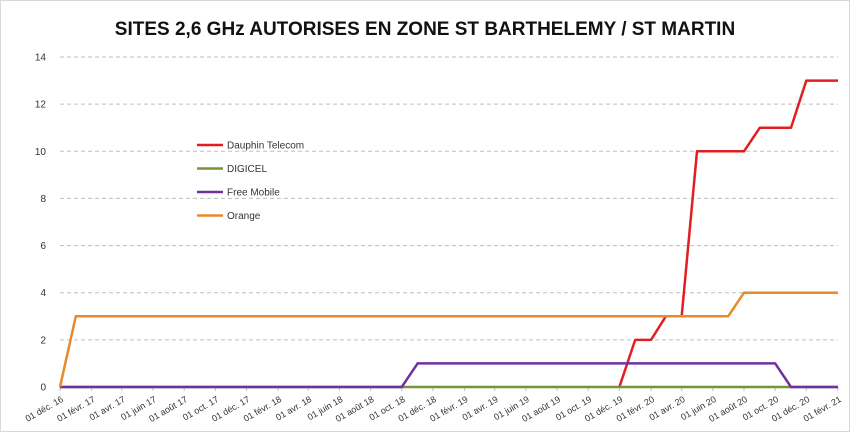 This screenshot has width=850, height=432. Describe the element at coordinates (449, 375) in the screenshot. I see `series-line` at that location.